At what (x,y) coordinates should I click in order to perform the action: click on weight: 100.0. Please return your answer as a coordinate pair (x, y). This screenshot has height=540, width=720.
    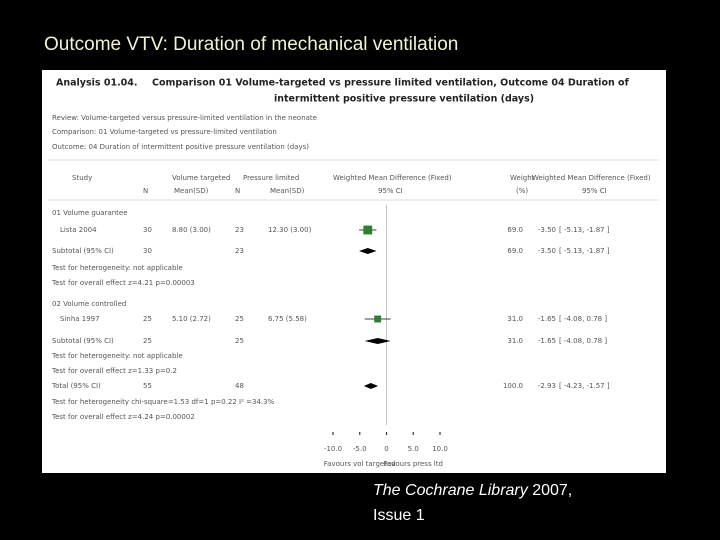
    Looking at the image, I should click on (513, 386).